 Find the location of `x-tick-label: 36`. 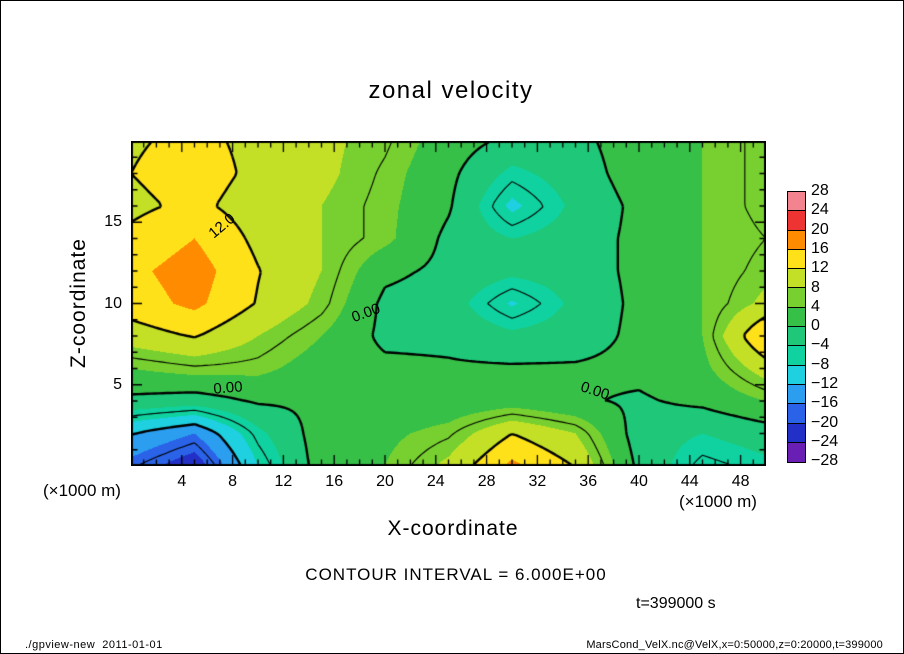

x-tick-label: 36 is located at coordinates (588, 481).